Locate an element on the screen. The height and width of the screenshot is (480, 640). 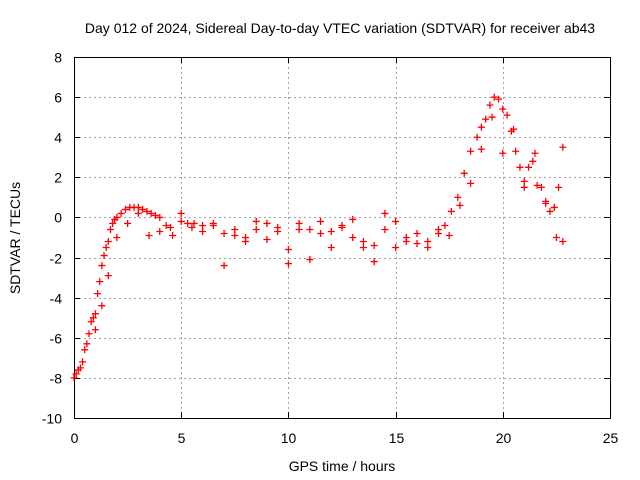
y-tick-label: 6 is located at coordinates (58, 98).